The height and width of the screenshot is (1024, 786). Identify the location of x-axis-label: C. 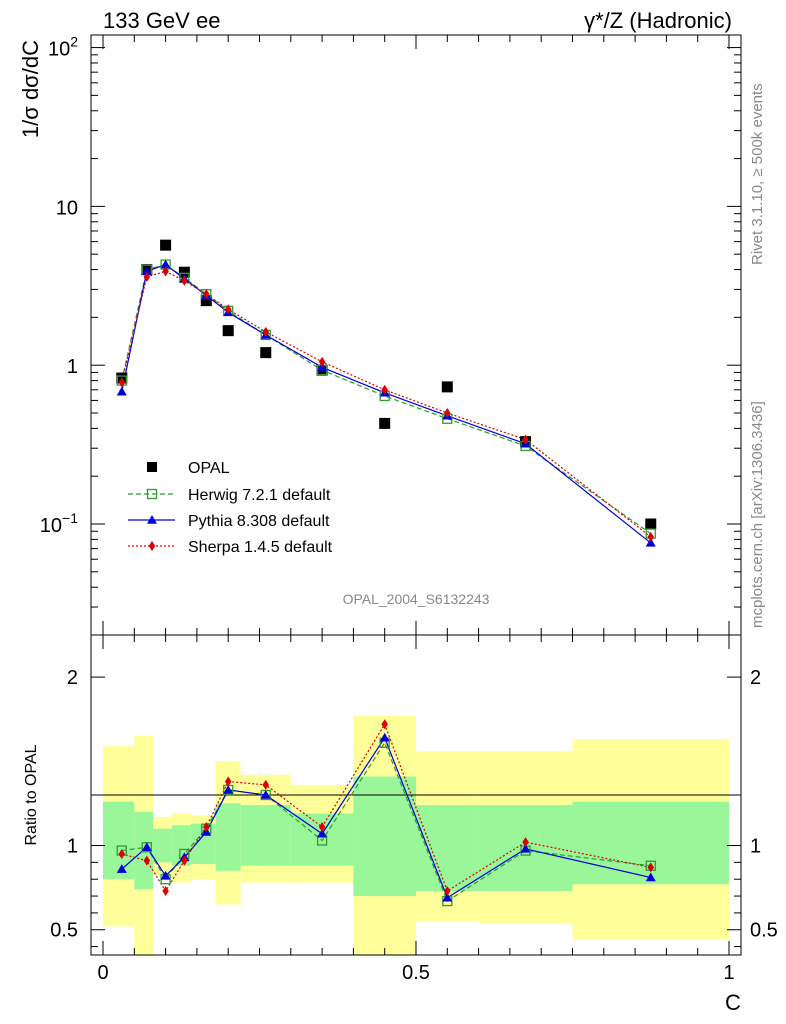
(733, 1002).